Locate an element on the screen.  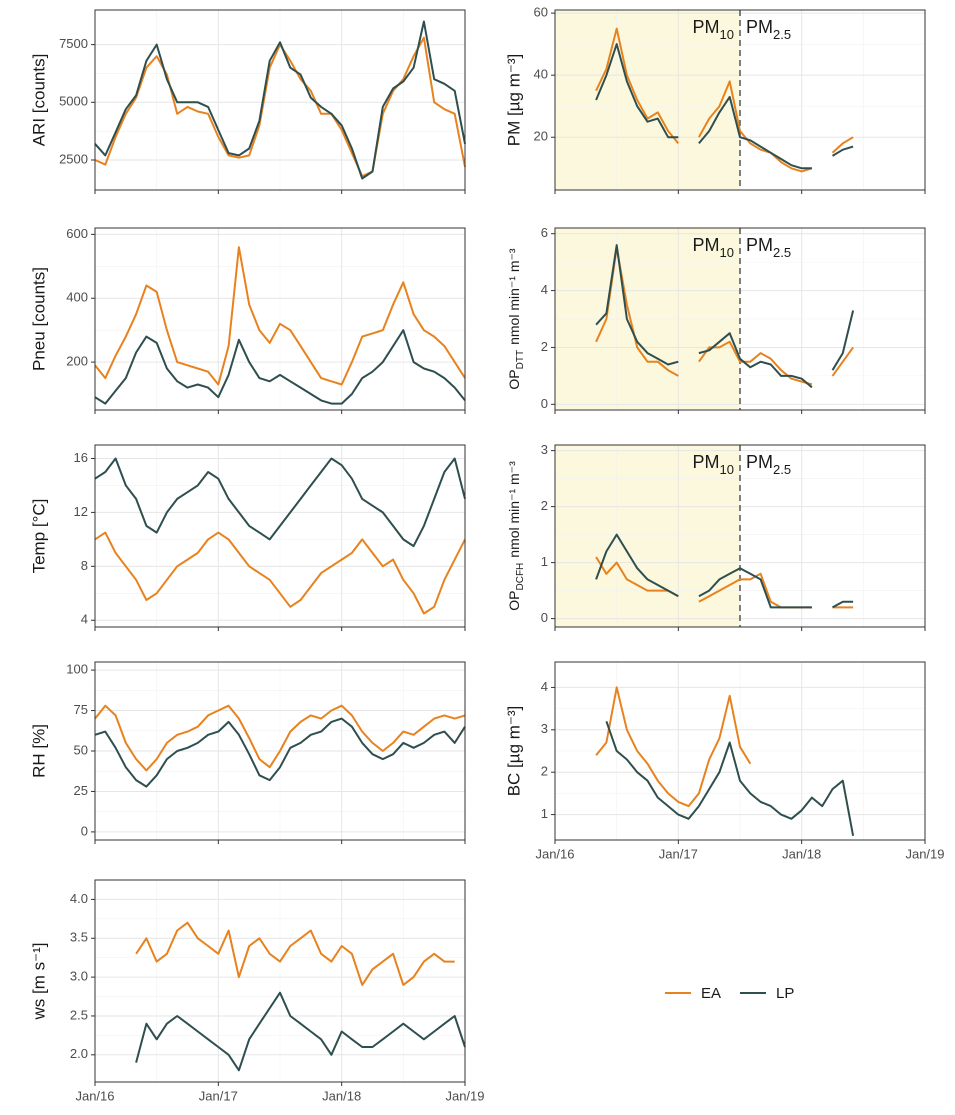
y-axis-label: PM [µg m⁻³] is located at coordinates (513, 100).